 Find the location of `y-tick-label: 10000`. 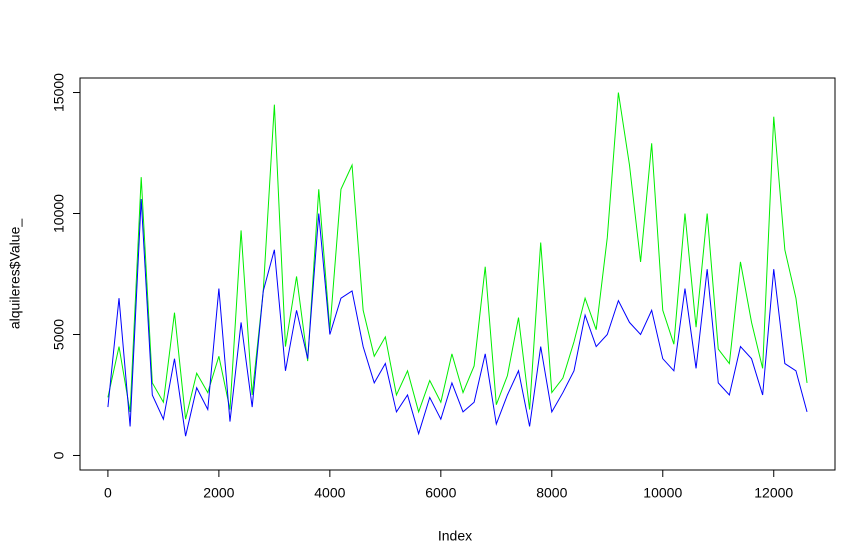

y-tick-label: 10000 is located at coordinates (59, 213).